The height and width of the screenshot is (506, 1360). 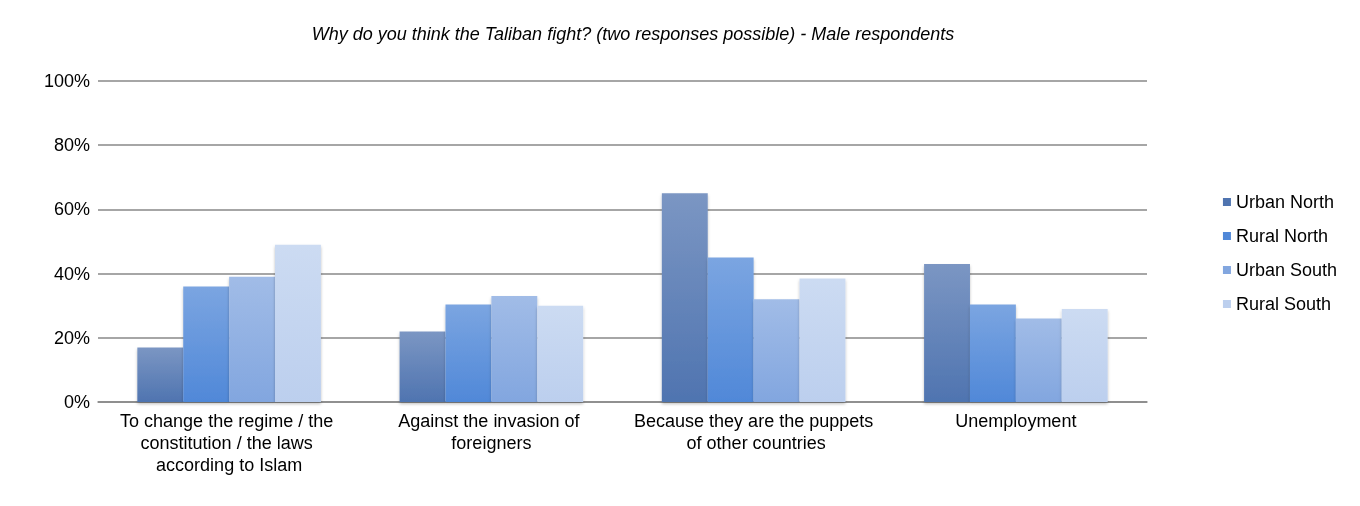 I want to click on x-tick-label: Because they are the puppets of other countries, so click(x=754, y=432).